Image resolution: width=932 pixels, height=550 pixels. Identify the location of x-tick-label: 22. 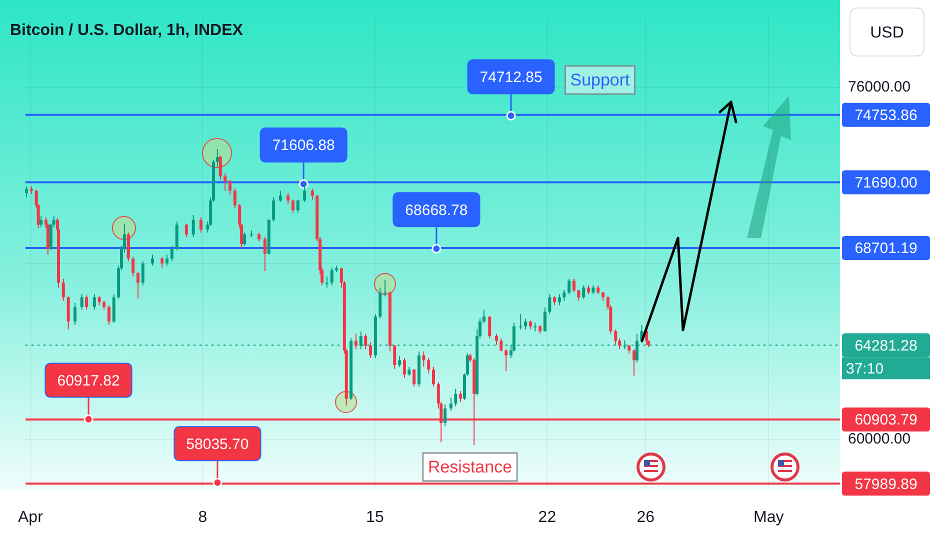
(547, 517).